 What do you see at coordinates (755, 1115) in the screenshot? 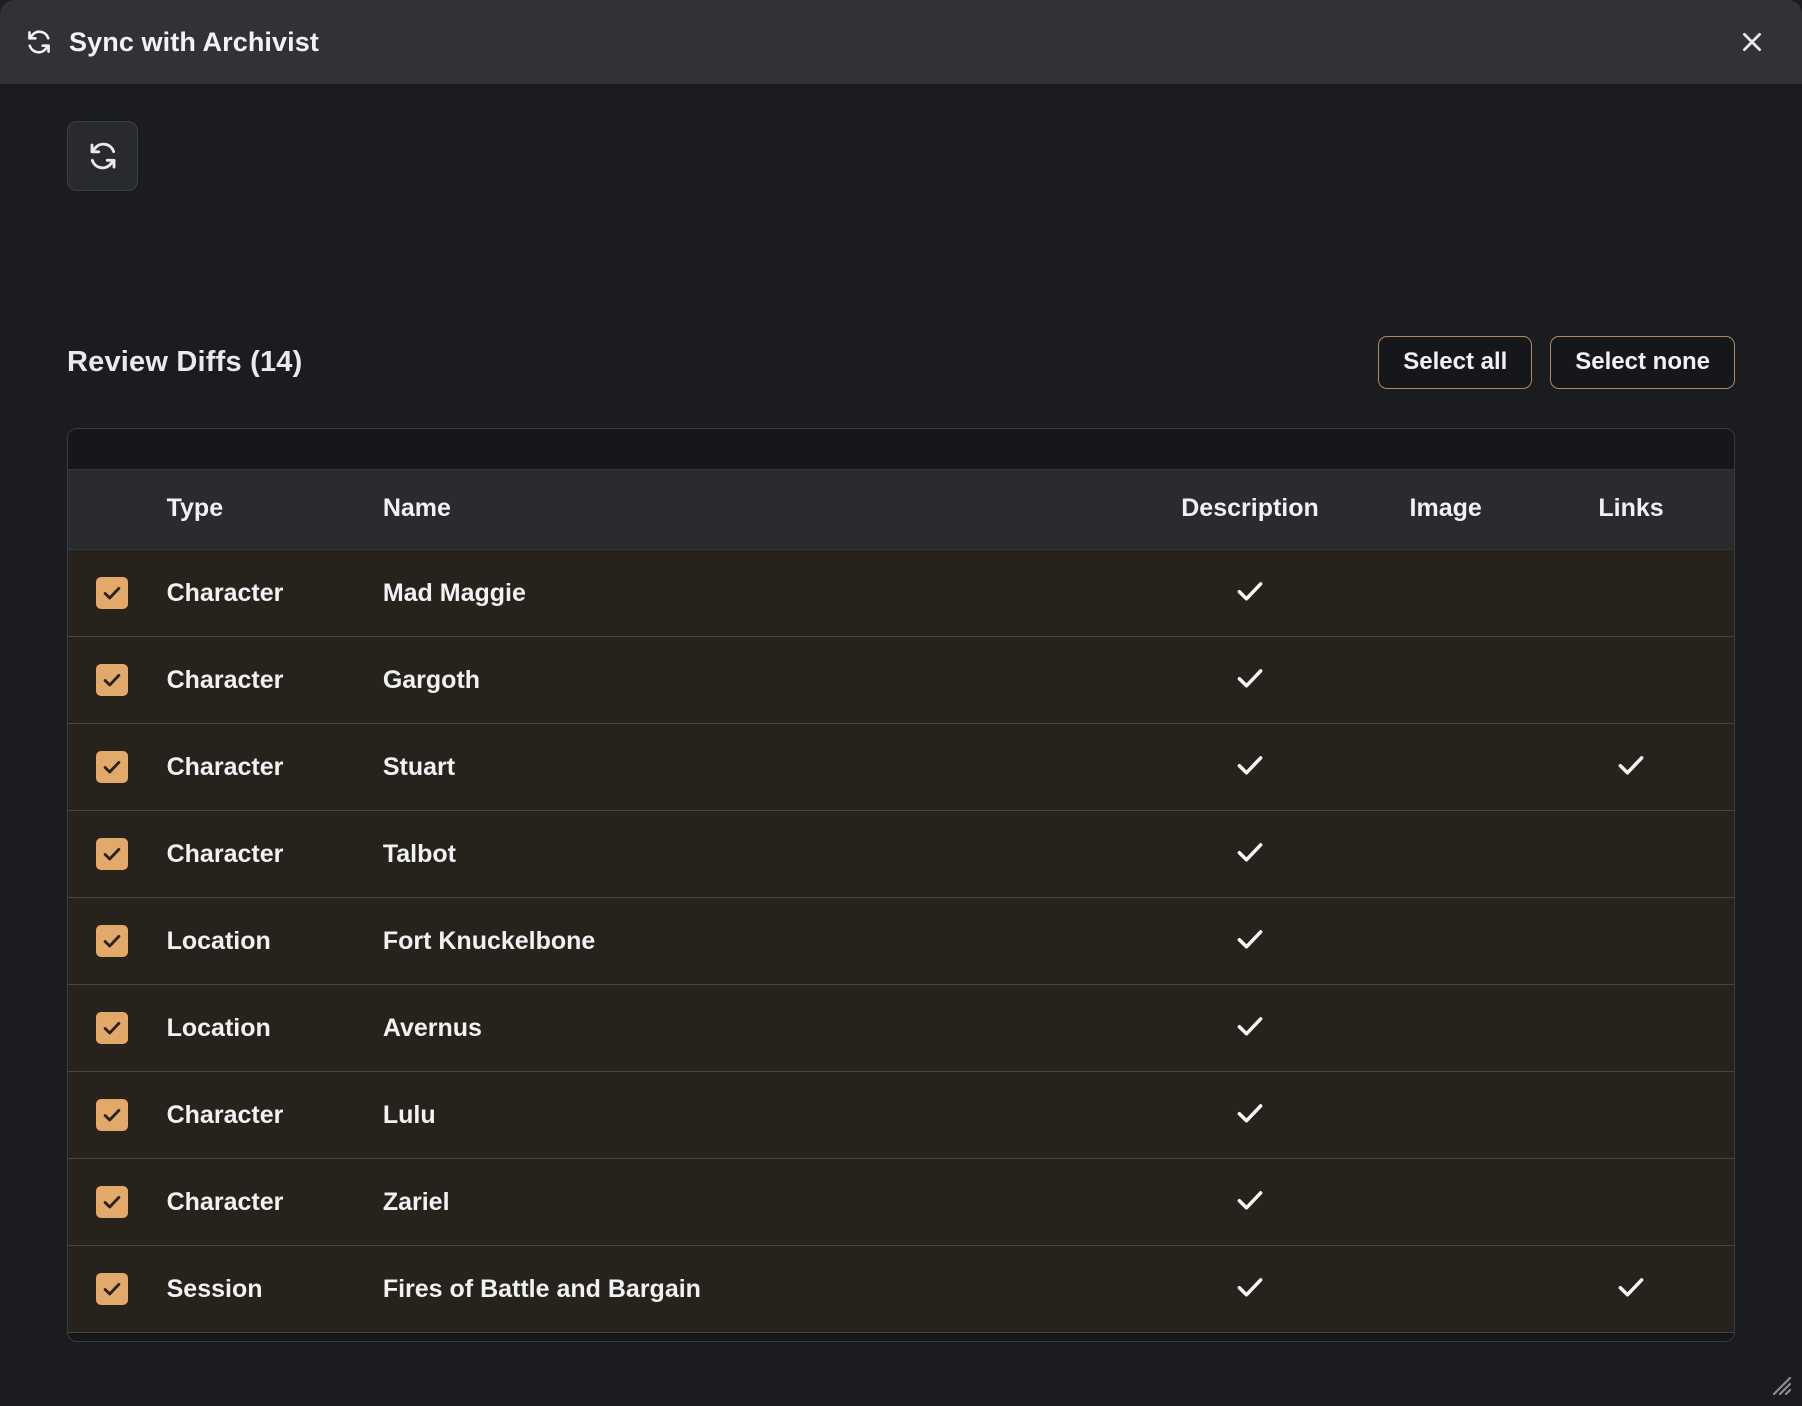
I see `row-name: Lulu` at bounding box center [755, 1115].